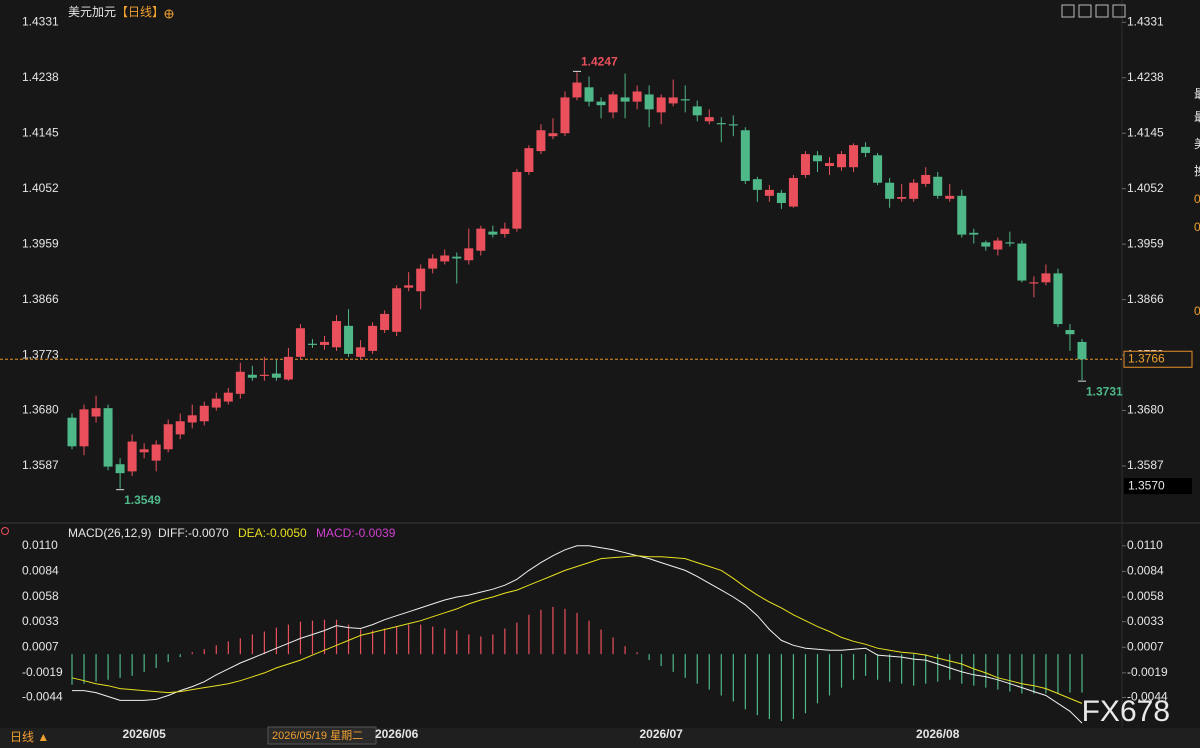 The height and width of the screenshot is (748, 1200). What do you see at coordinates (140, 12) in the screenshot?
I see `chart-subtitle: 【日线】` at bounding box center [140, 12].